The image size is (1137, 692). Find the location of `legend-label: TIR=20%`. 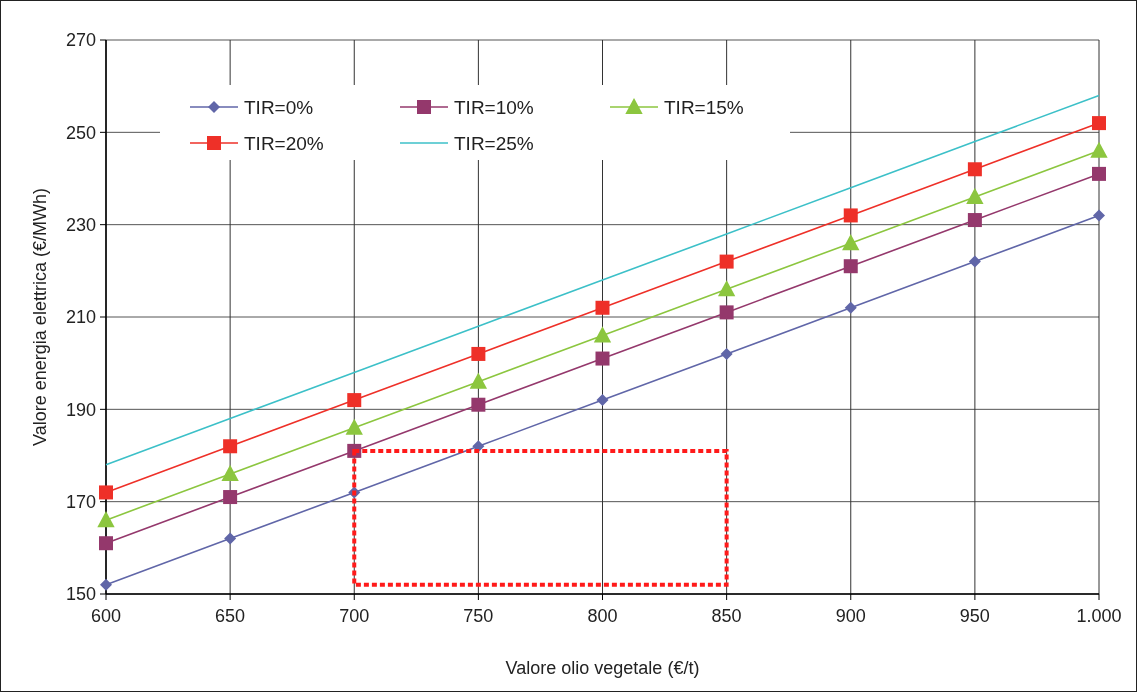

legend-label: TIR=20% is located at coordinates (284, 143).